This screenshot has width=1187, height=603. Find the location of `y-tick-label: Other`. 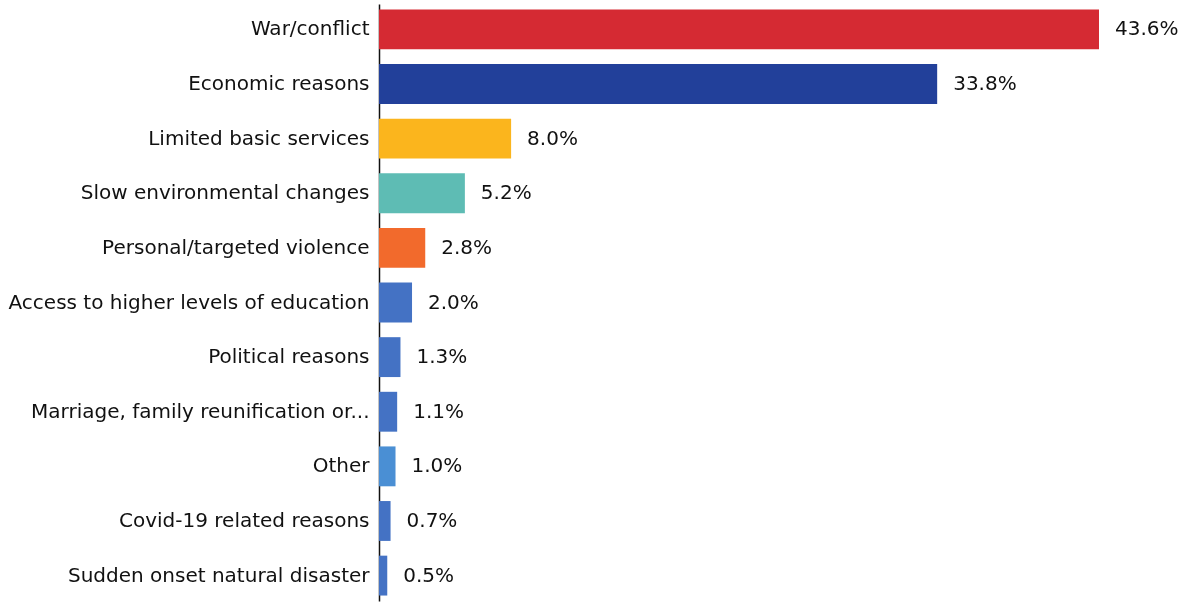

y-tick-label: Other is located at coordinates (341, 465).